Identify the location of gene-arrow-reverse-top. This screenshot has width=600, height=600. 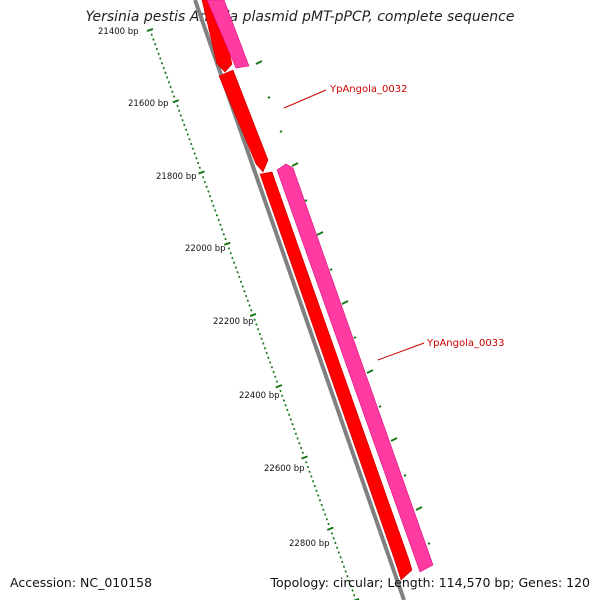
(228, 34).